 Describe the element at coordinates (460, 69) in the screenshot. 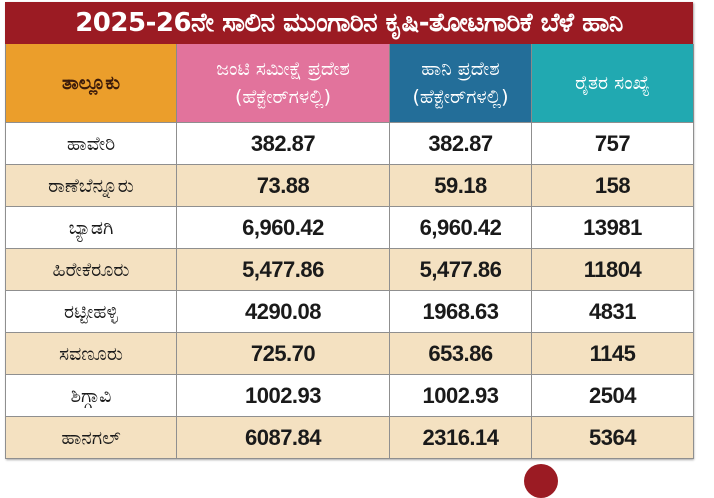

I see `header-loss-area-label: ಹಾನಿ ಪ್ರದೇಶ` at that location.